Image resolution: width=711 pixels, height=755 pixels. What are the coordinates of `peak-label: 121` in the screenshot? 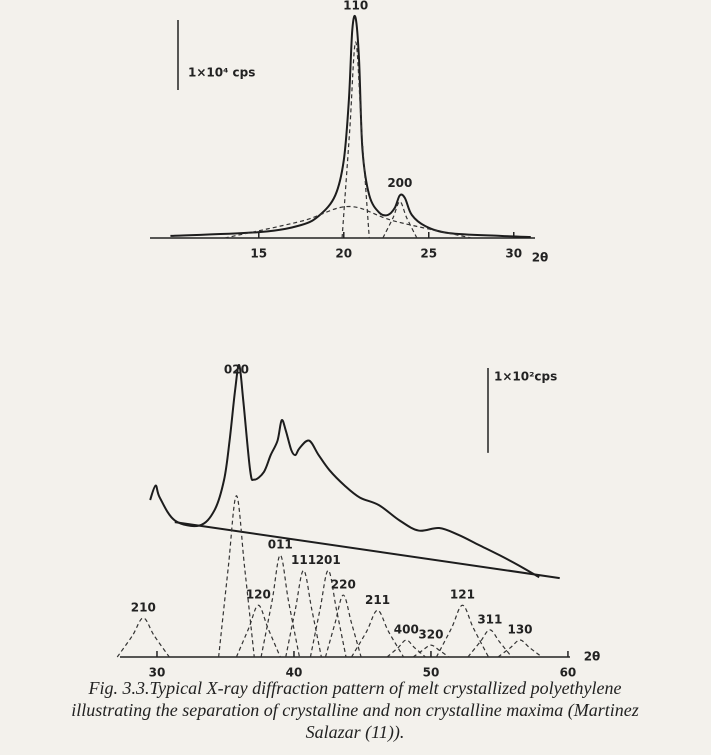 It's located at (462, 595).